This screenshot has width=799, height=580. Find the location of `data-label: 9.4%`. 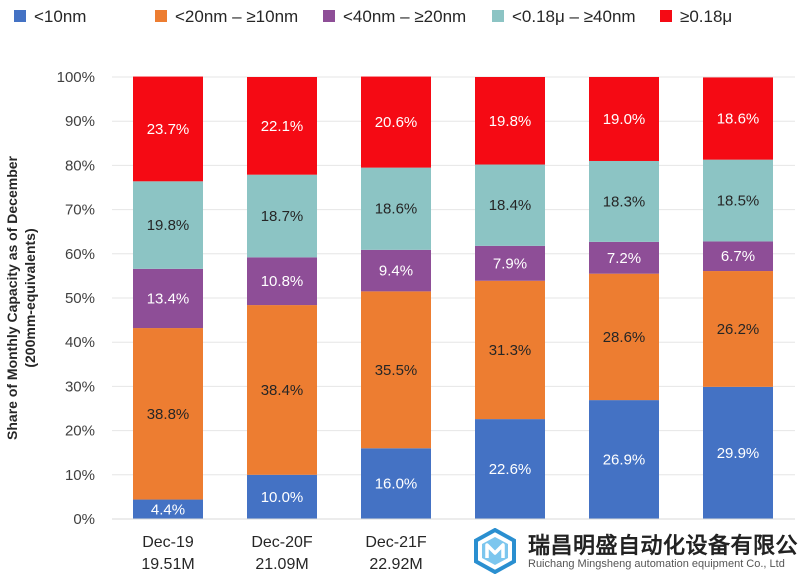

data-label: 9.4% is located at coordinates (396, 271).